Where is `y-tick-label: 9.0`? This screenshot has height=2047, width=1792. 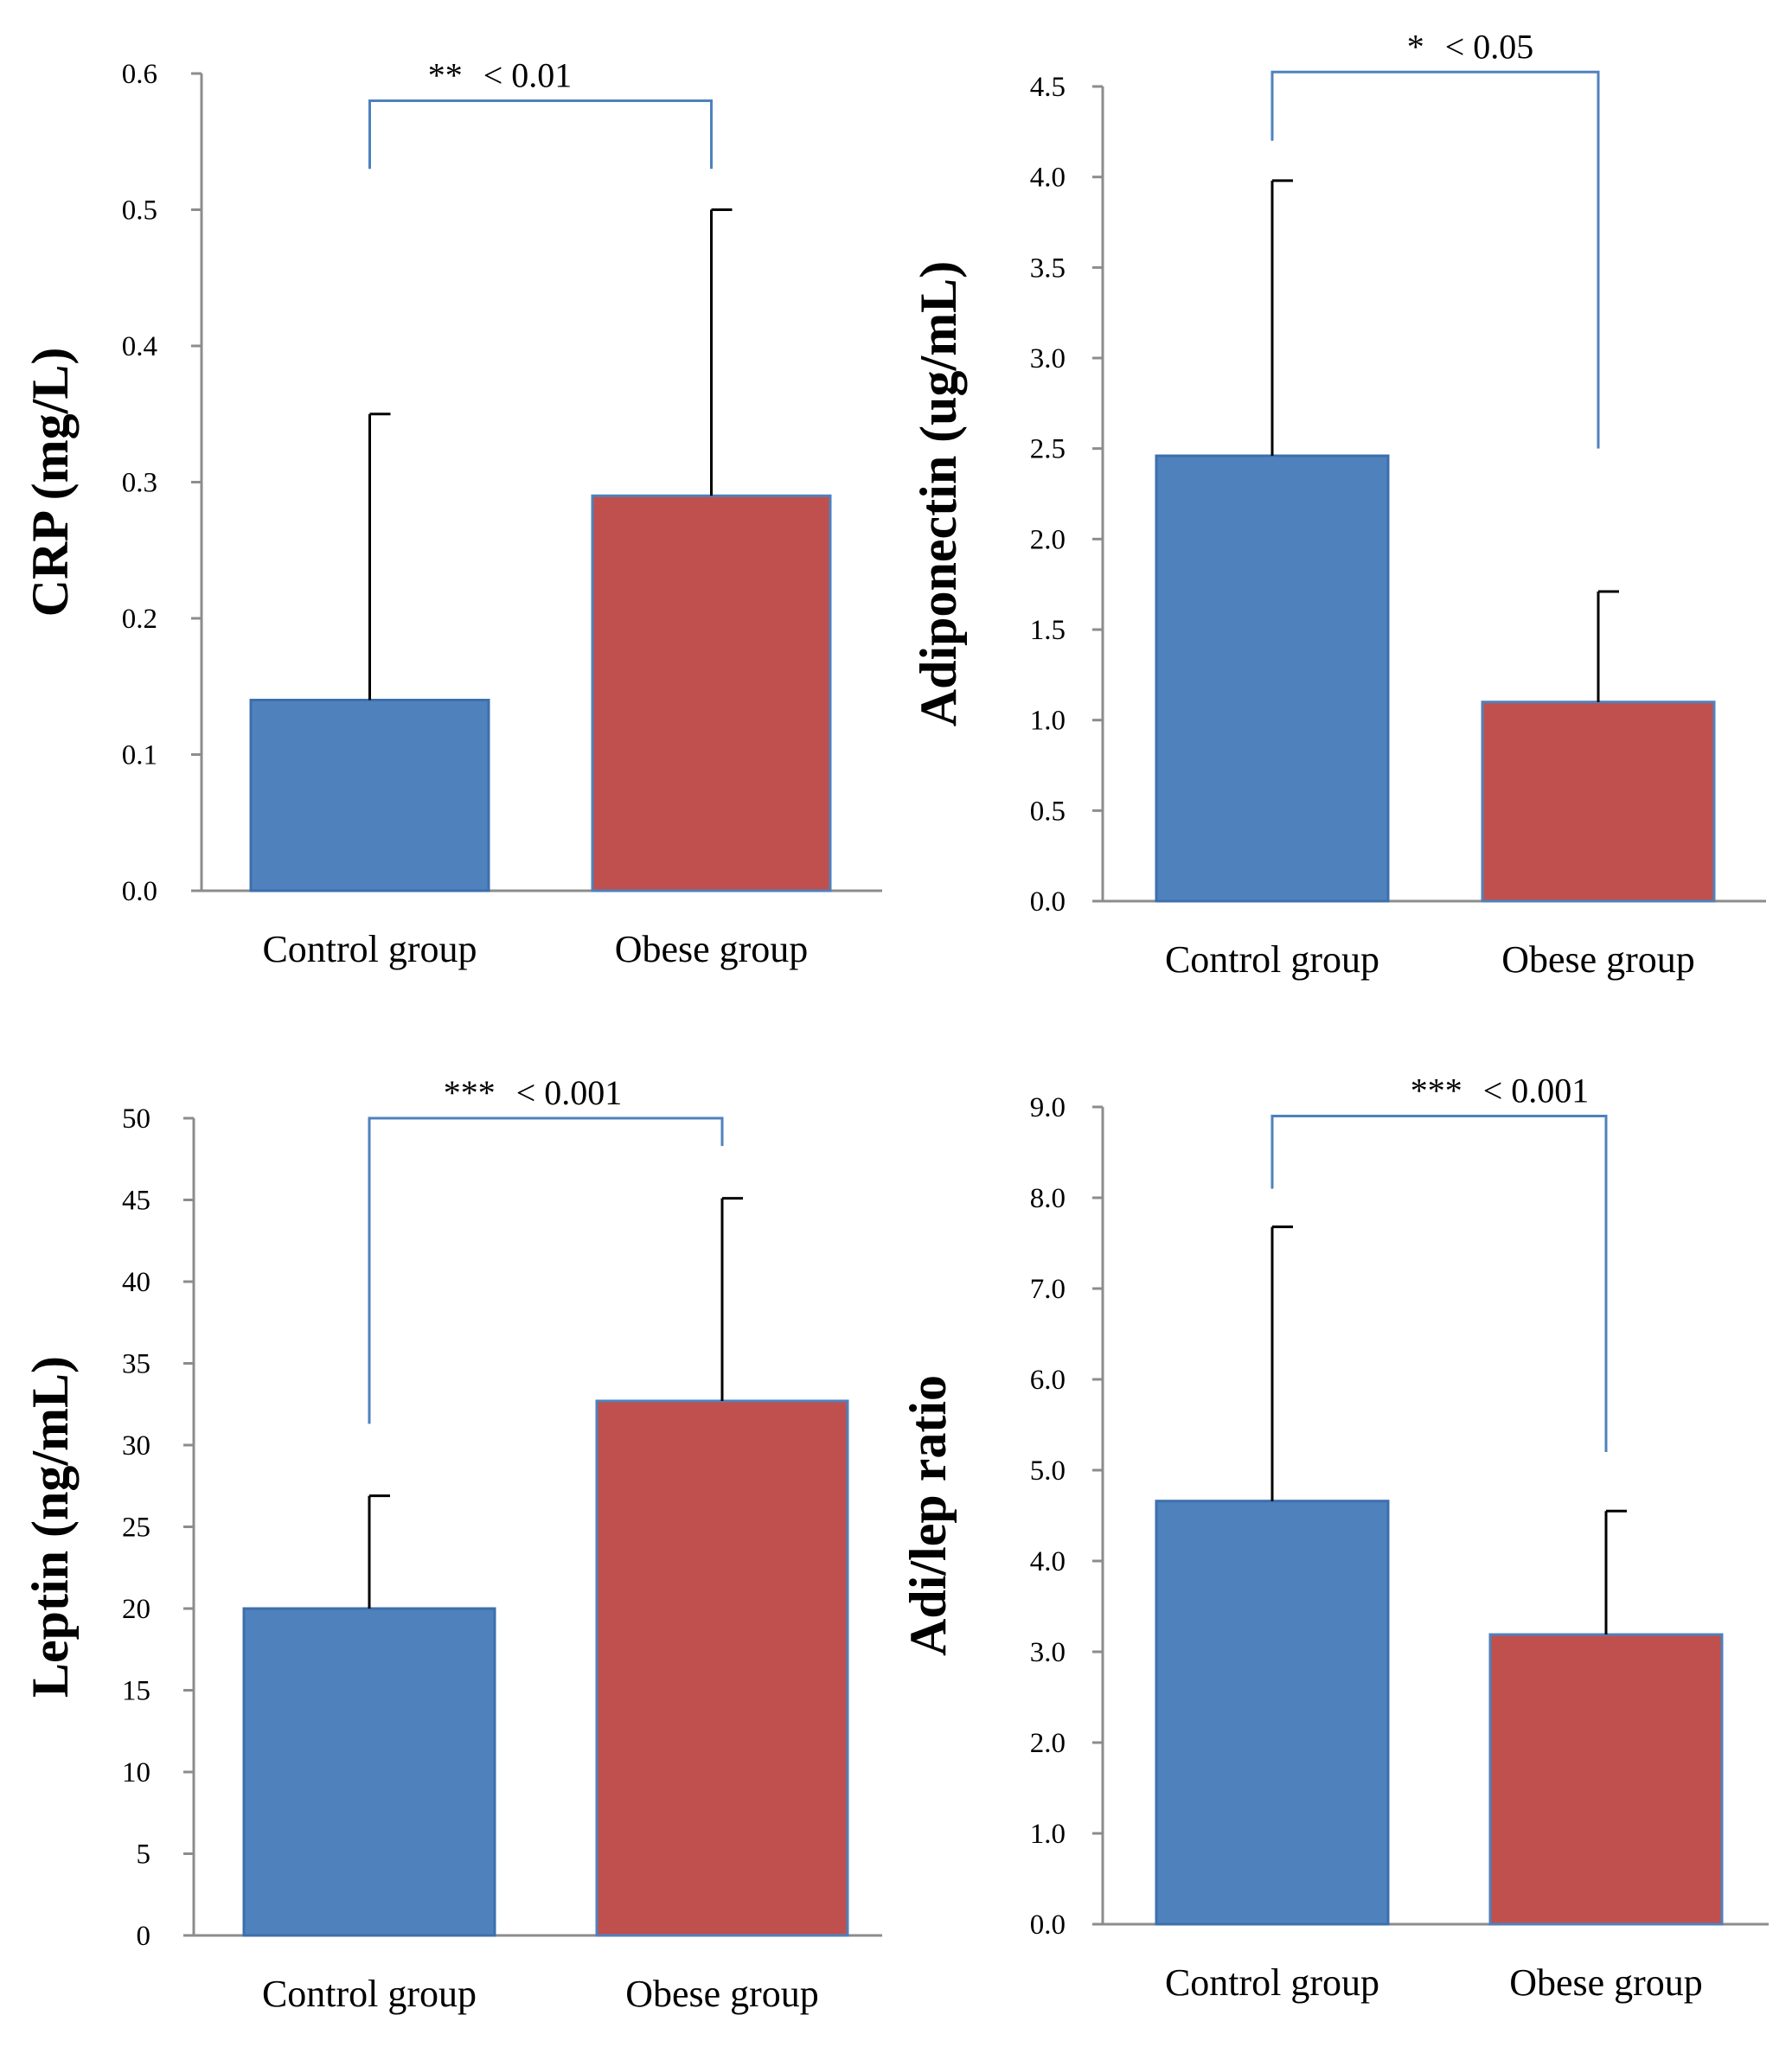 y-tick-label: 9.0 is located at coordinates (1048, 1107).